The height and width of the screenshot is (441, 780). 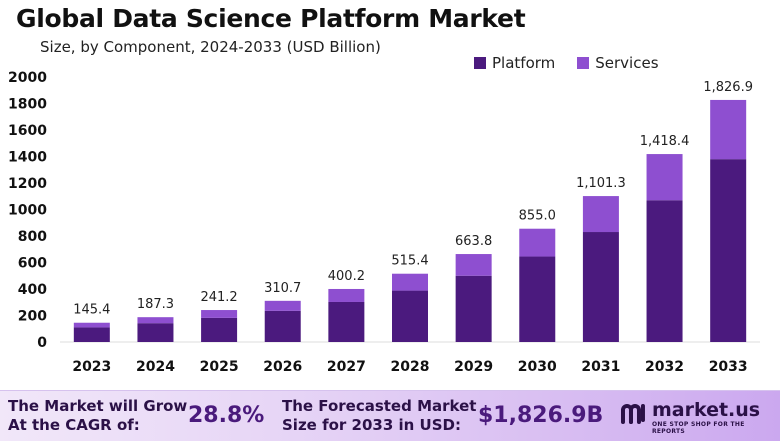 I want to click on y-tick-label: 600, so click(x=32, y=264).